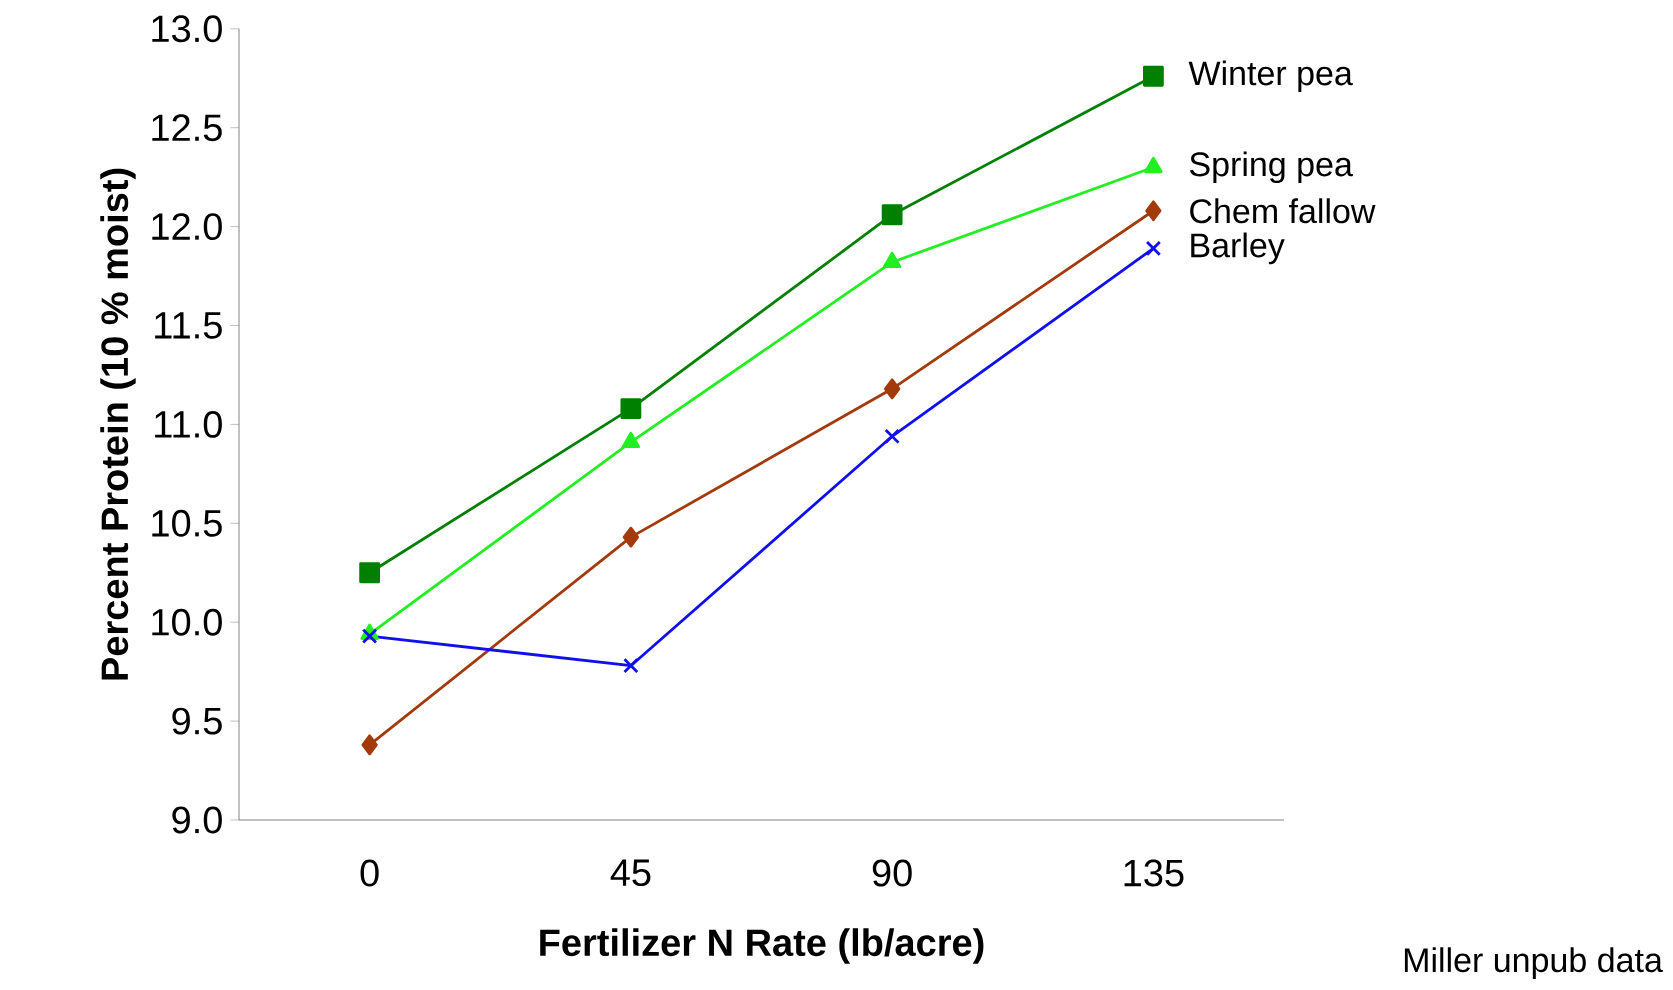 Image resolution: width=1673 pixels, height=990 pixels. What do you see at coordinates (762, 946) in the screenshot?
I see `x-axis-title: Fertilizer N Rate (lb/acre)` at bounding box center [762, 946].